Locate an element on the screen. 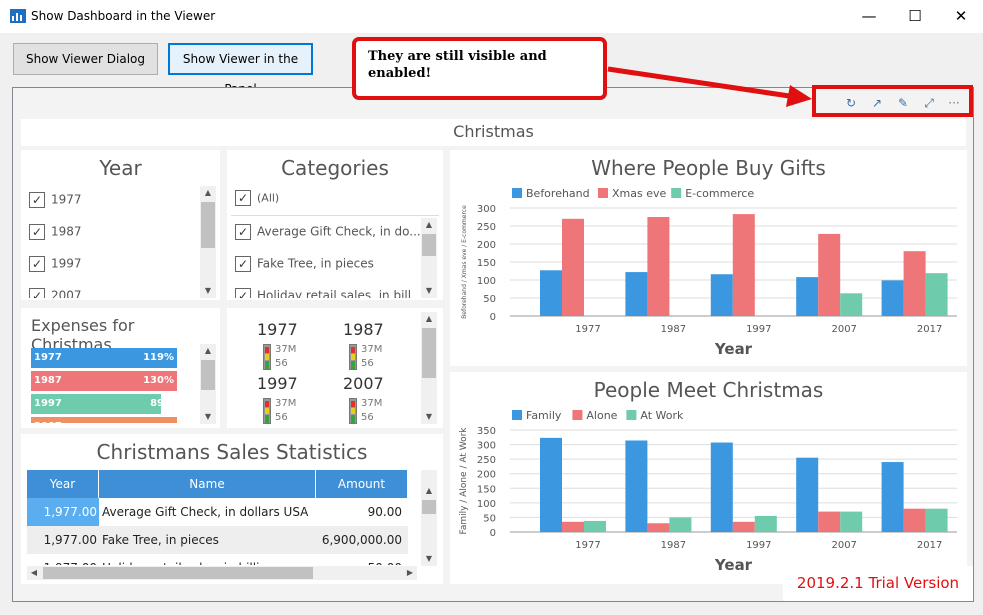  close-button: ✕ is located at coordinates (961, 16).